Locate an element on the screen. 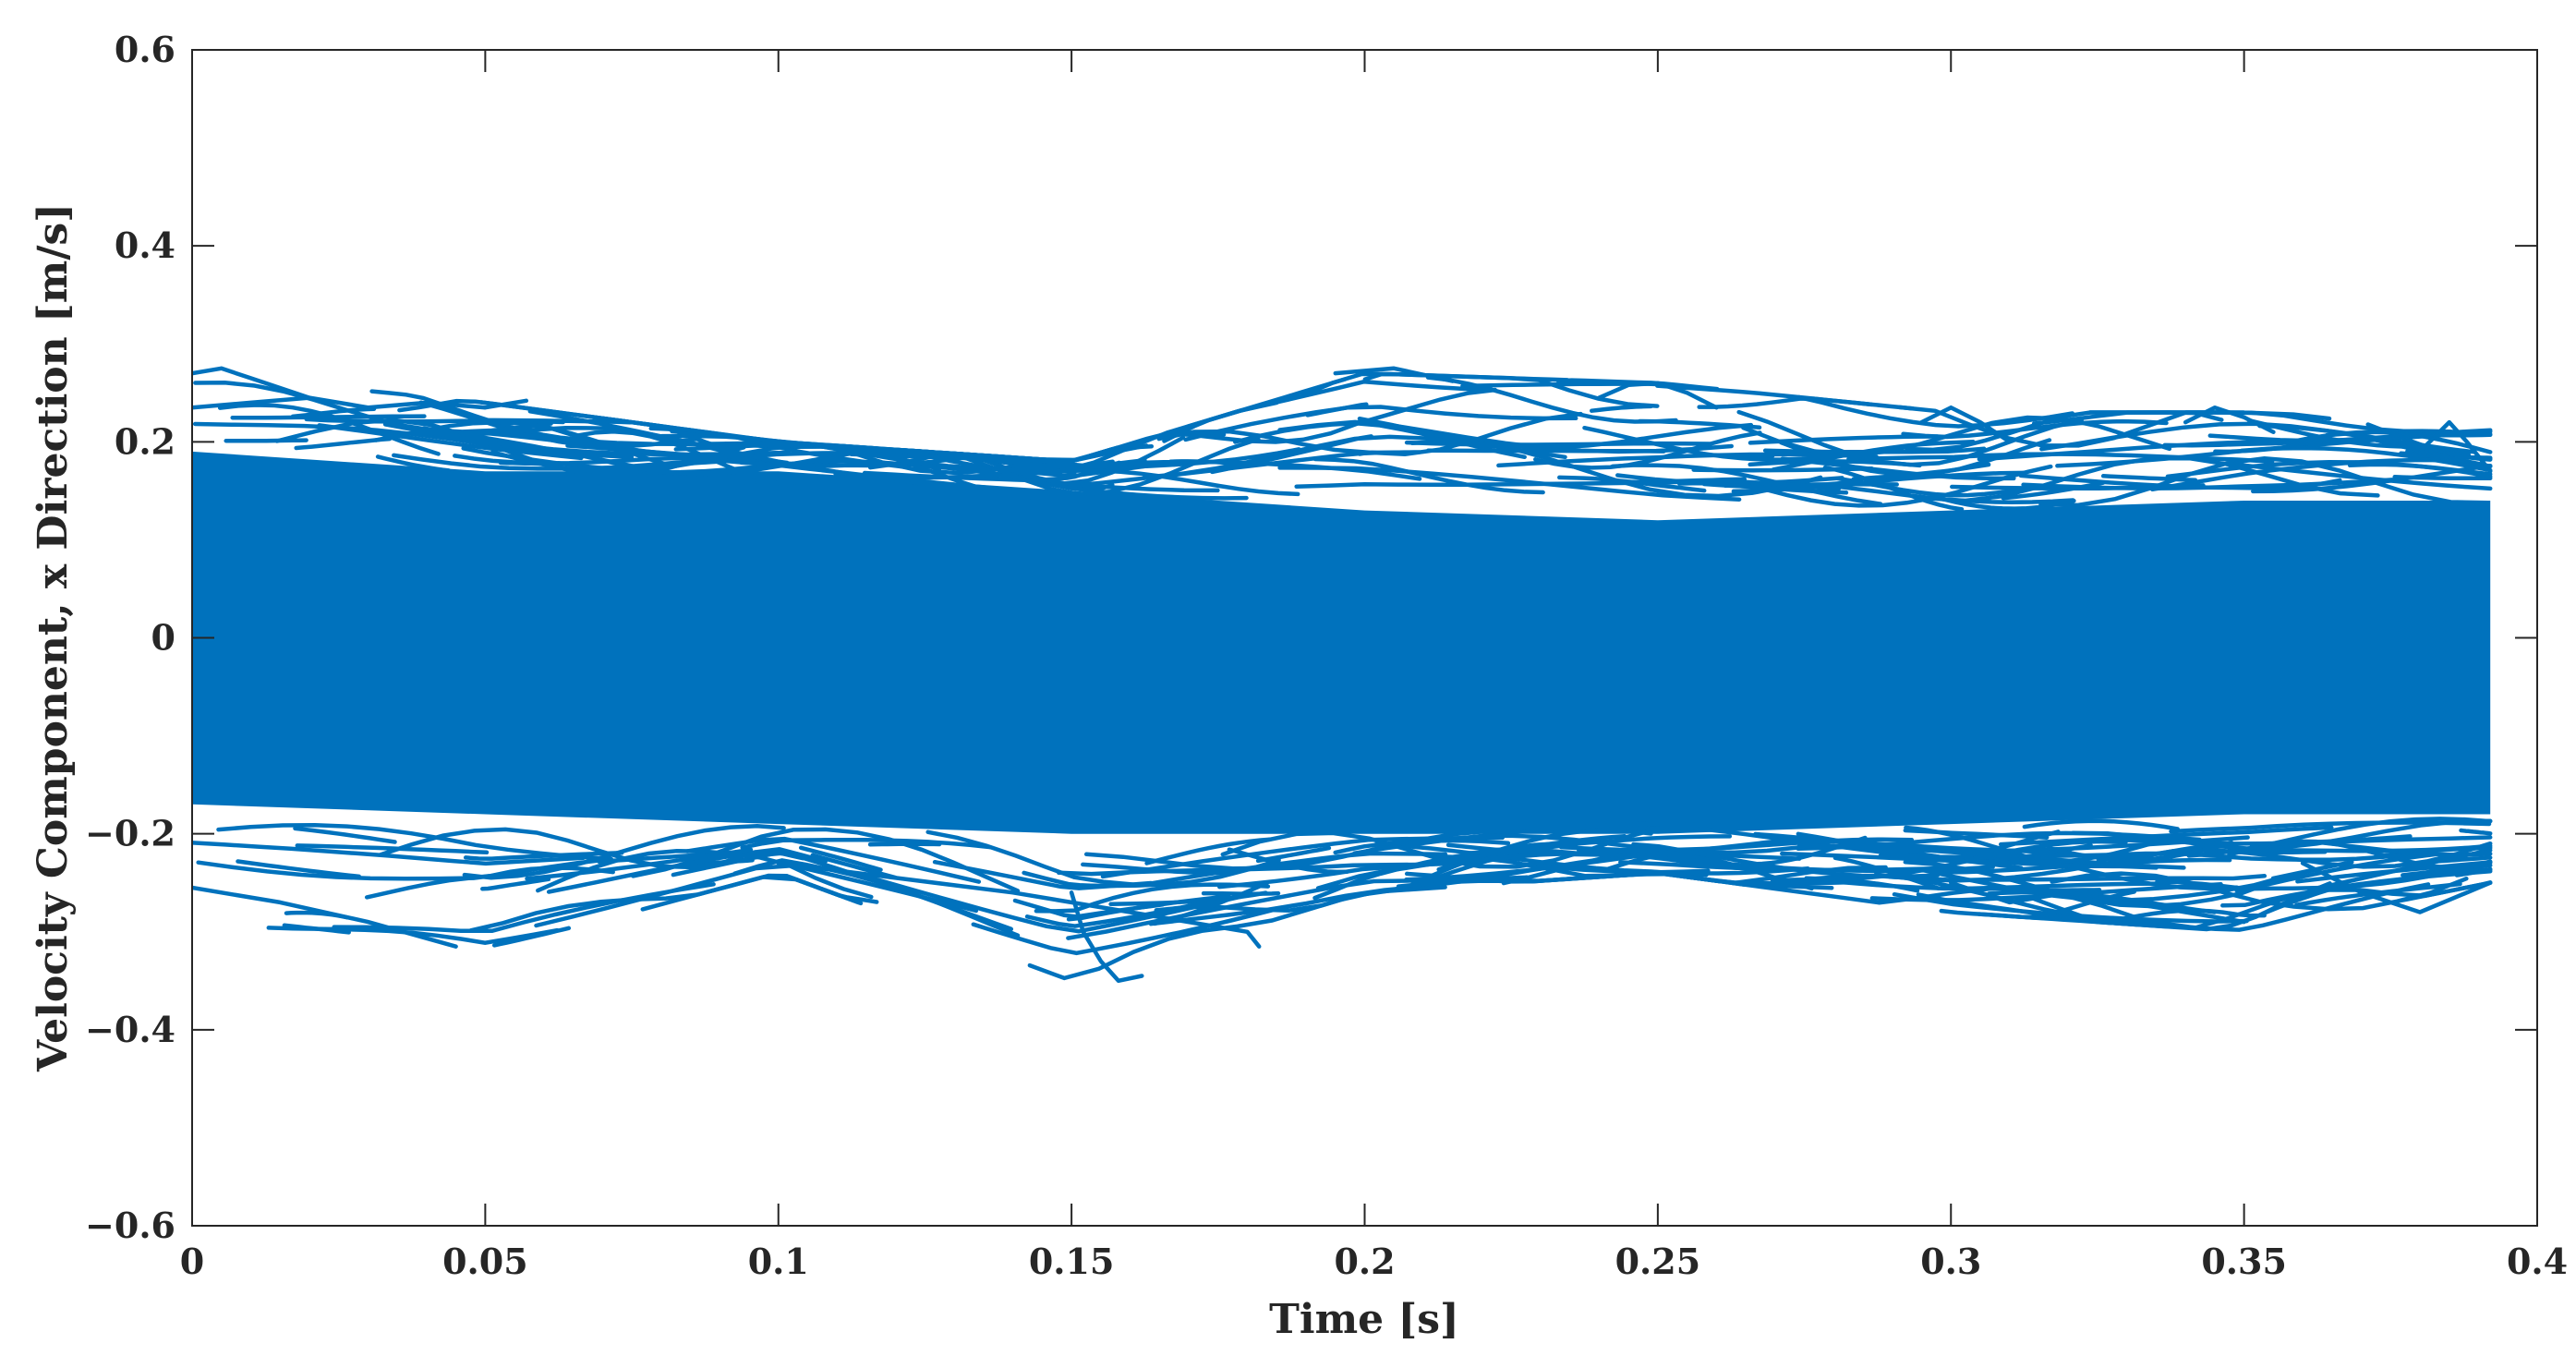  x-tick-label: 0.25 is located at coordinates (1658, 1261).